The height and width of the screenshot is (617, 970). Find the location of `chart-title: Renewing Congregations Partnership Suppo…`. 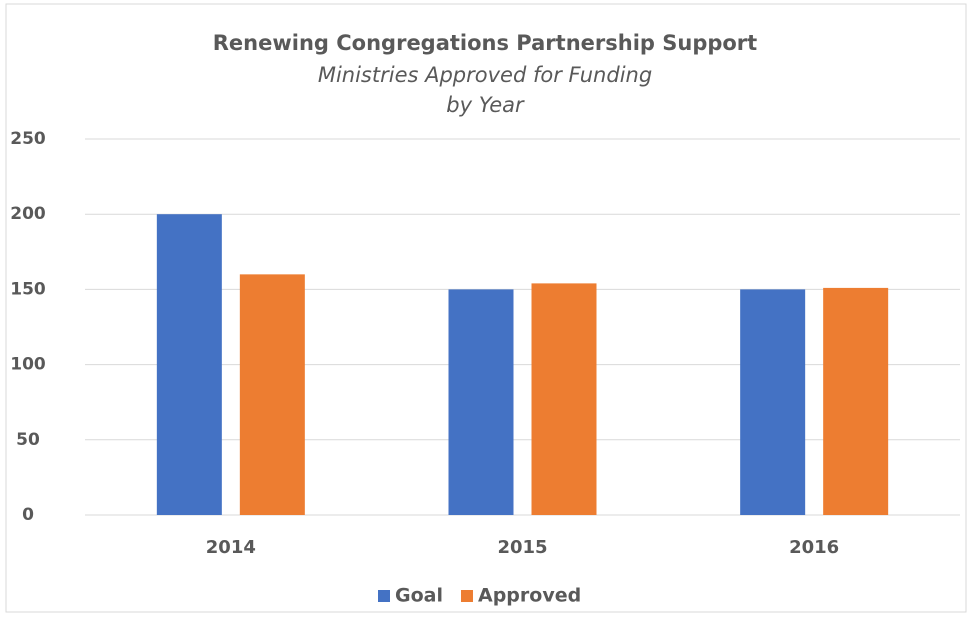

chart-title: Renewing Congregations Partnership Suppo… is located at coordinates (485, 43).